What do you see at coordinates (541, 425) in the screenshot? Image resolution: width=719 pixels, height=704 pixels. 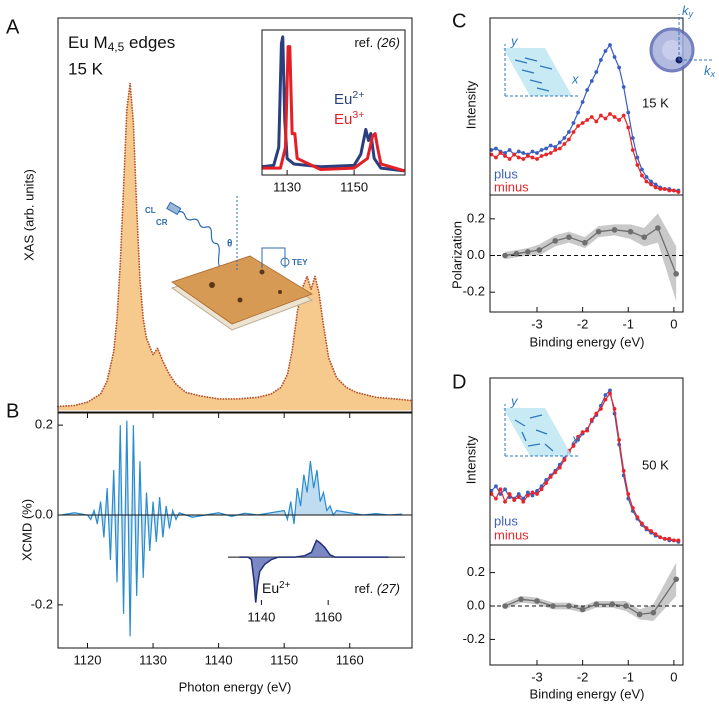 I see `d-schematic: y x` at bounding box center [541, 425].